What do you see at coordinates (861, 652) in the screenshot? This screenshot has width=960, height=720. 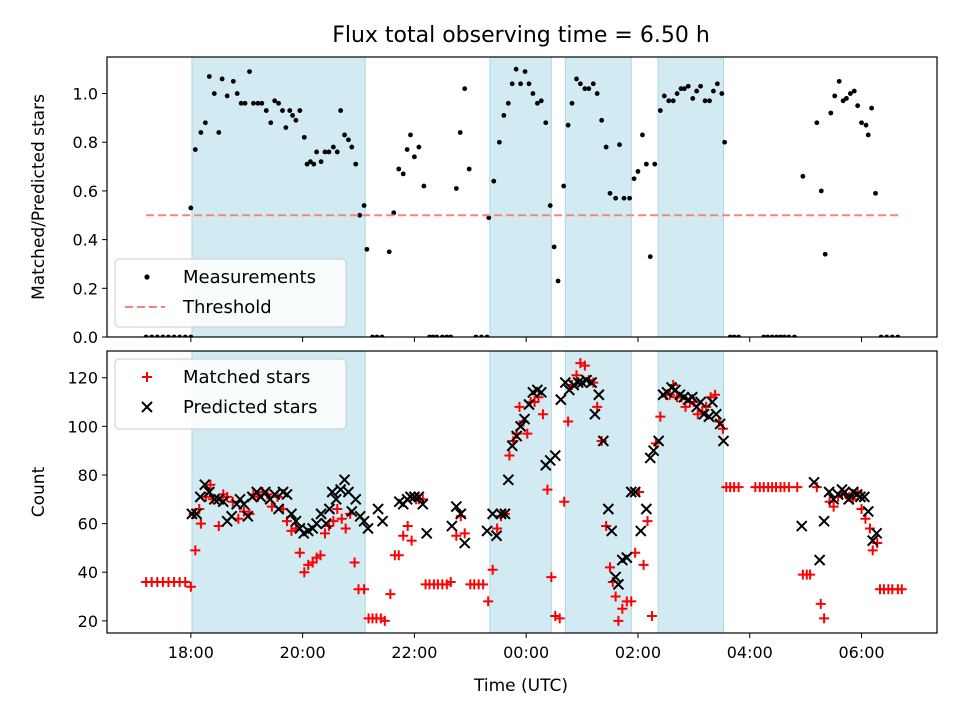 I see `x-tick-label: 06:00` at bounding box center [861, 652].